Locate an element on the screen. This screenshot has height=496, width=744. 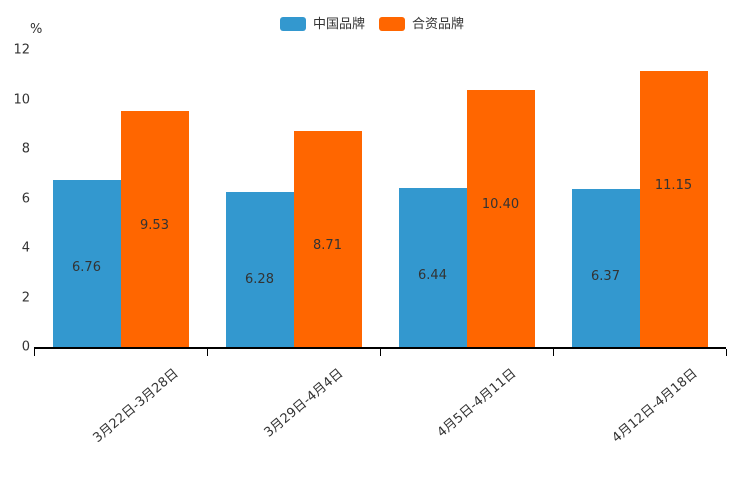
y-axis-tick-label: 2 is located at coordinates (25, 297).